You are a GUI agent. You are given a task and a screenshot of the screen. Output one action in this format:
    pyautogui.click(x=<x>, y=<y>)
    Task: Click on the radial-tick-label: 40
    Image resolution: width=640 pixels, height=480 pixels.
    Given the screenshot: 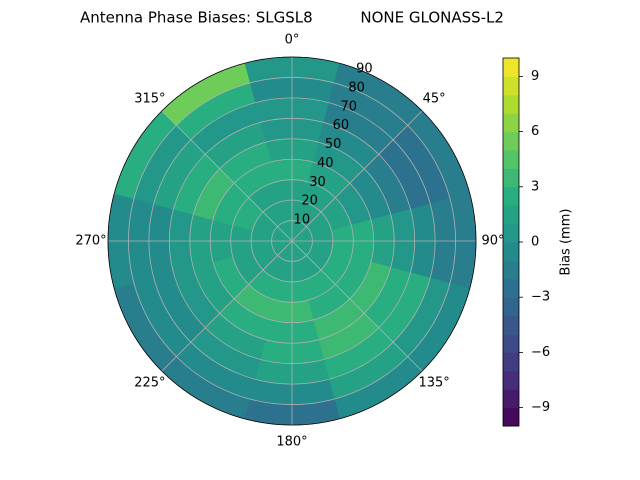 What is the action you would take?
    pyautogui.click(x=325, y=163)
    